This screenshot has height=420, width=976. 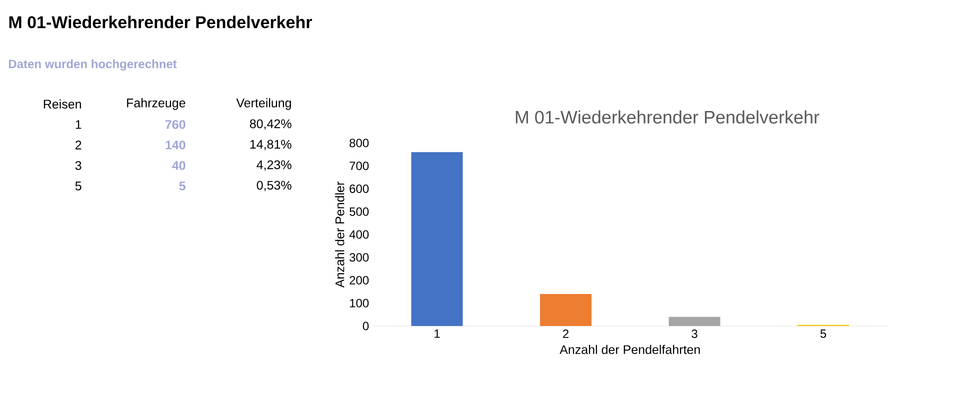 What do you see at coordinates (271, 145) in the screenshot?
I see `text: 14,81%` at bounding box center [271, 145].